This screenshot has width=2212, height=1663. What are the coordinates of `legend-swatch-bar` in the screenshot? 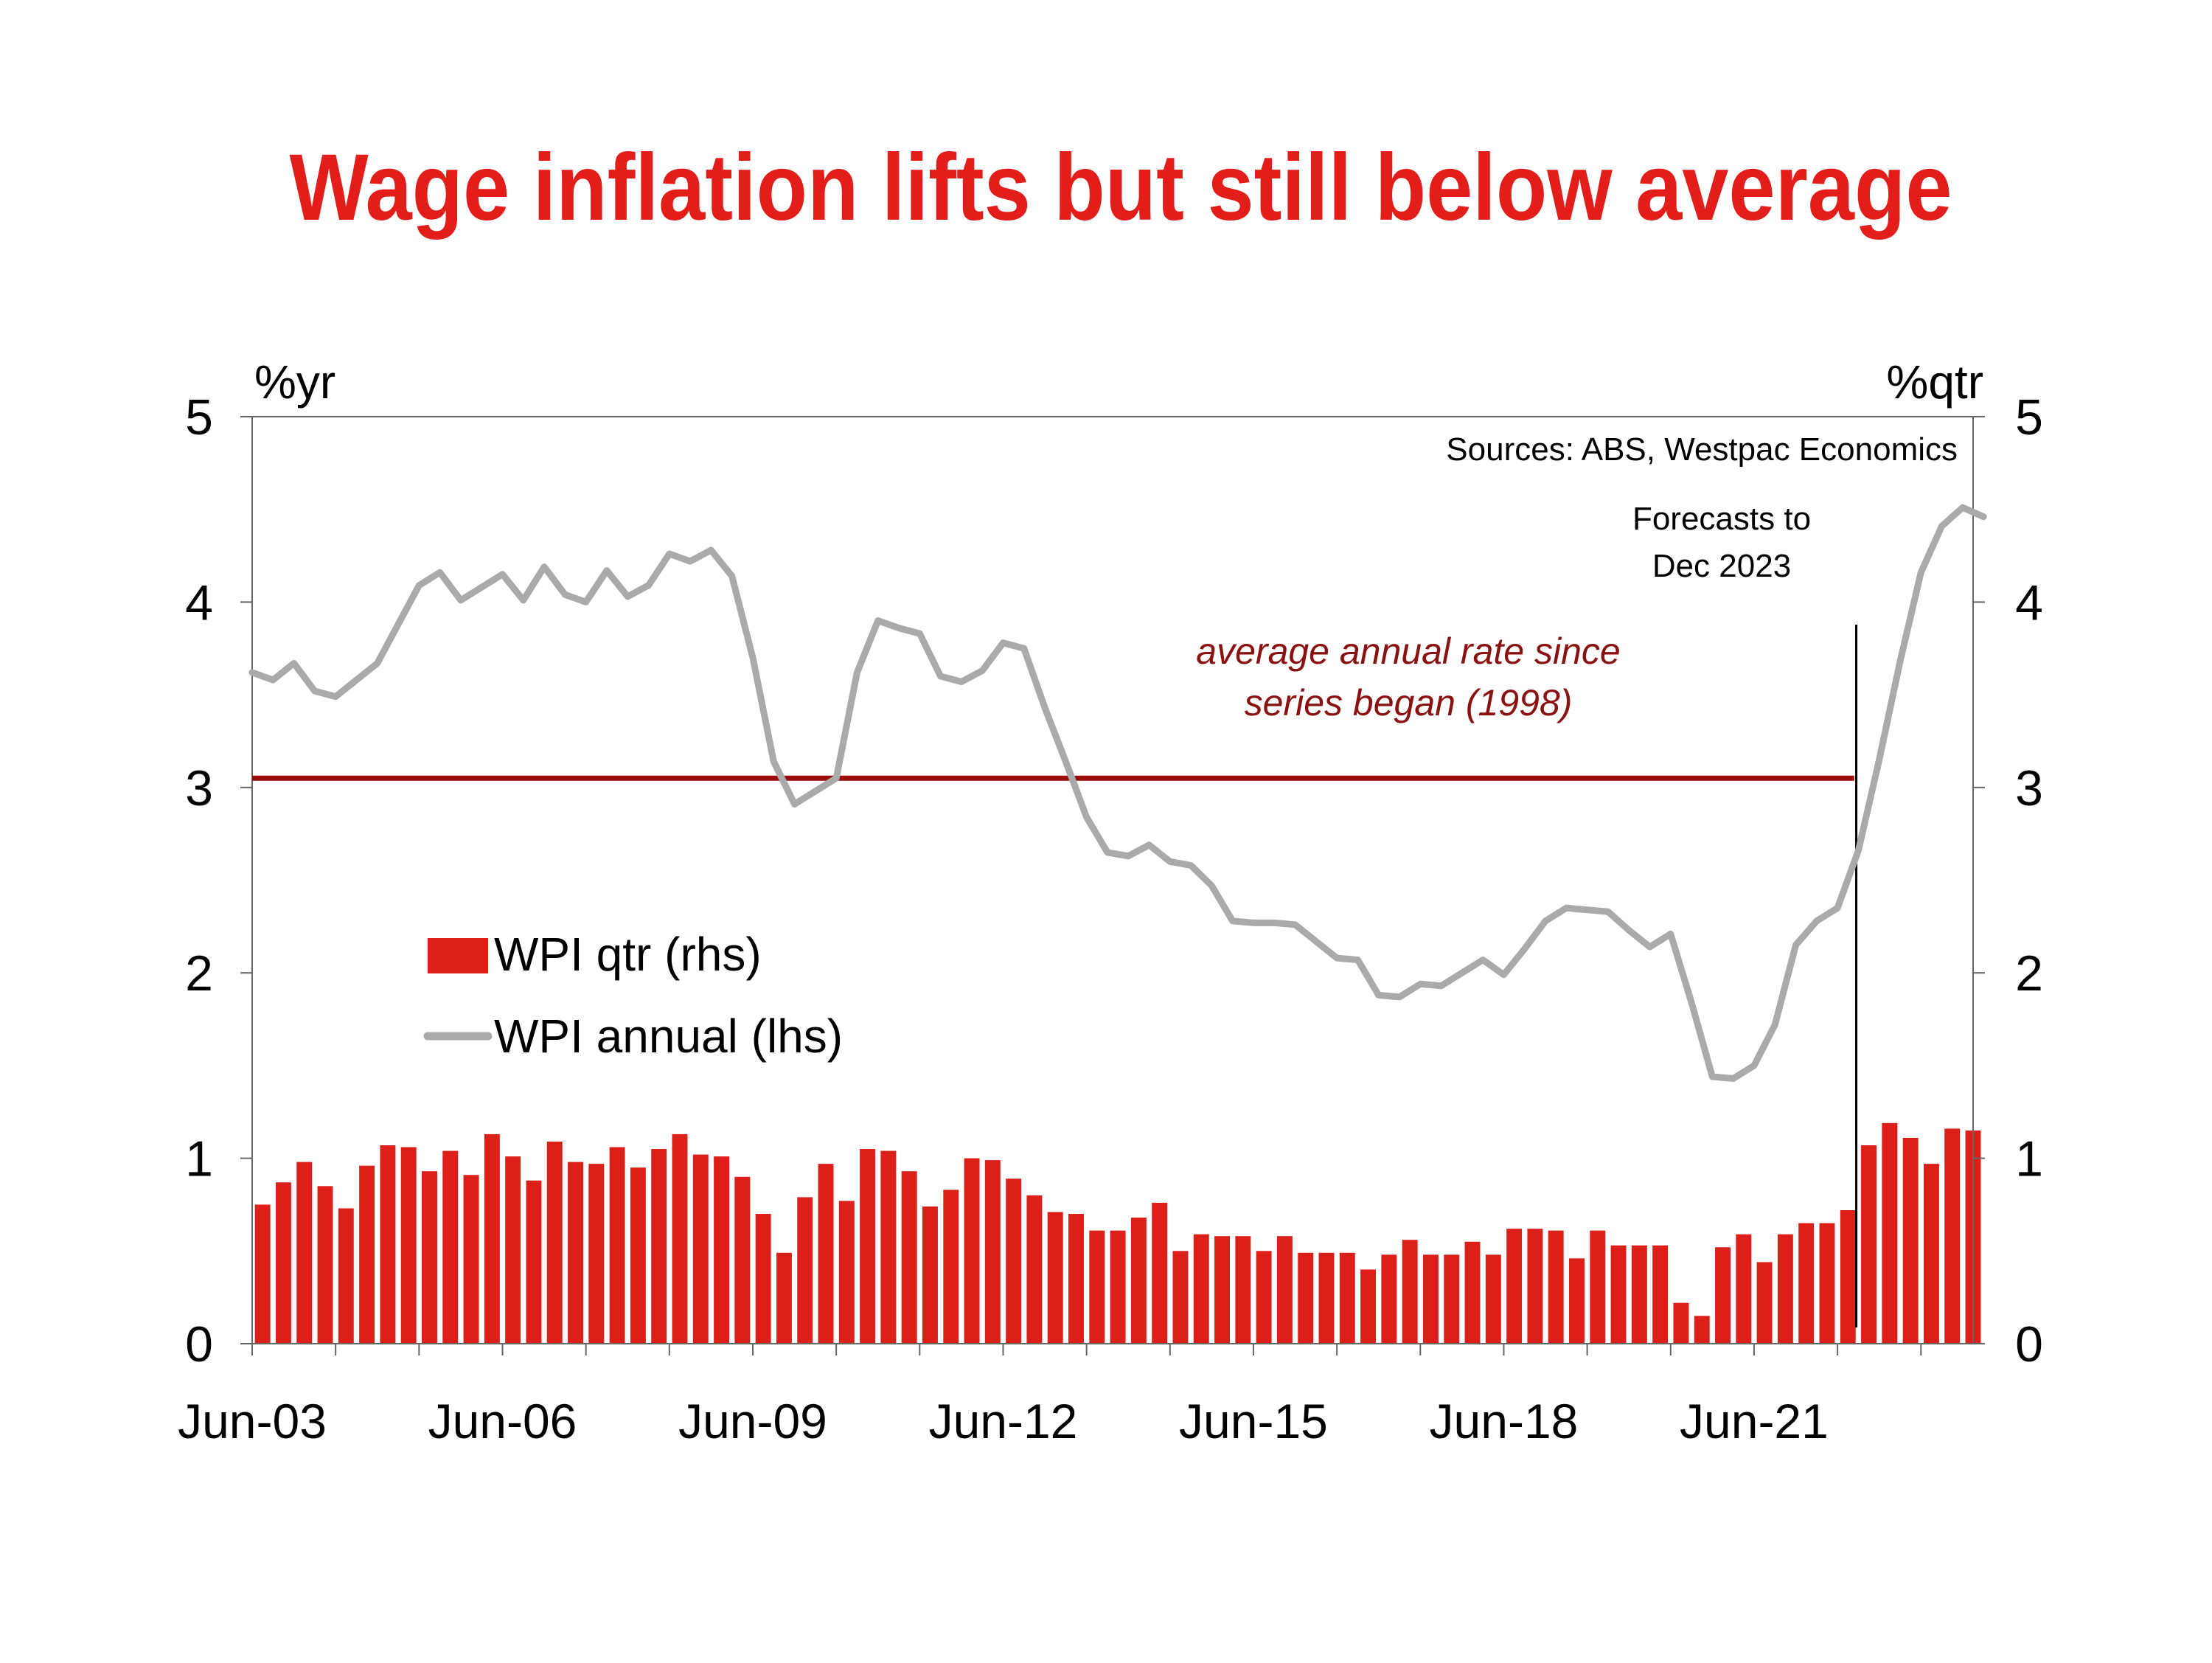 It's located at (458, 955).